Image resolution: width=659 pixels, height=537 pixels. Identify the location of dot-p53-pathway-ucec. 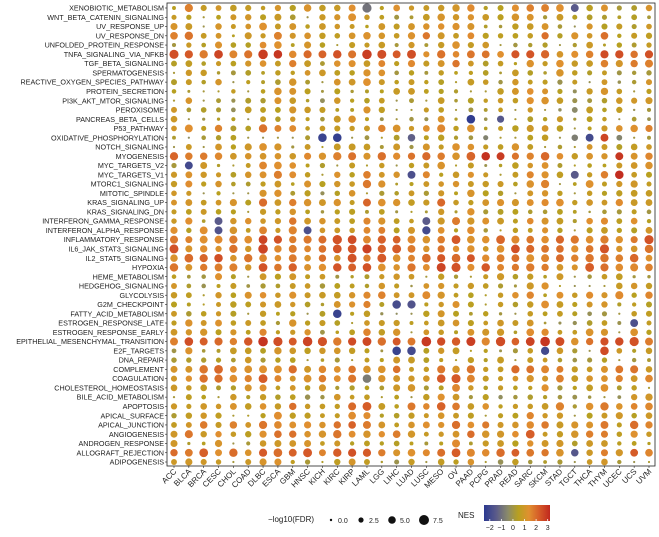
(619, 128).